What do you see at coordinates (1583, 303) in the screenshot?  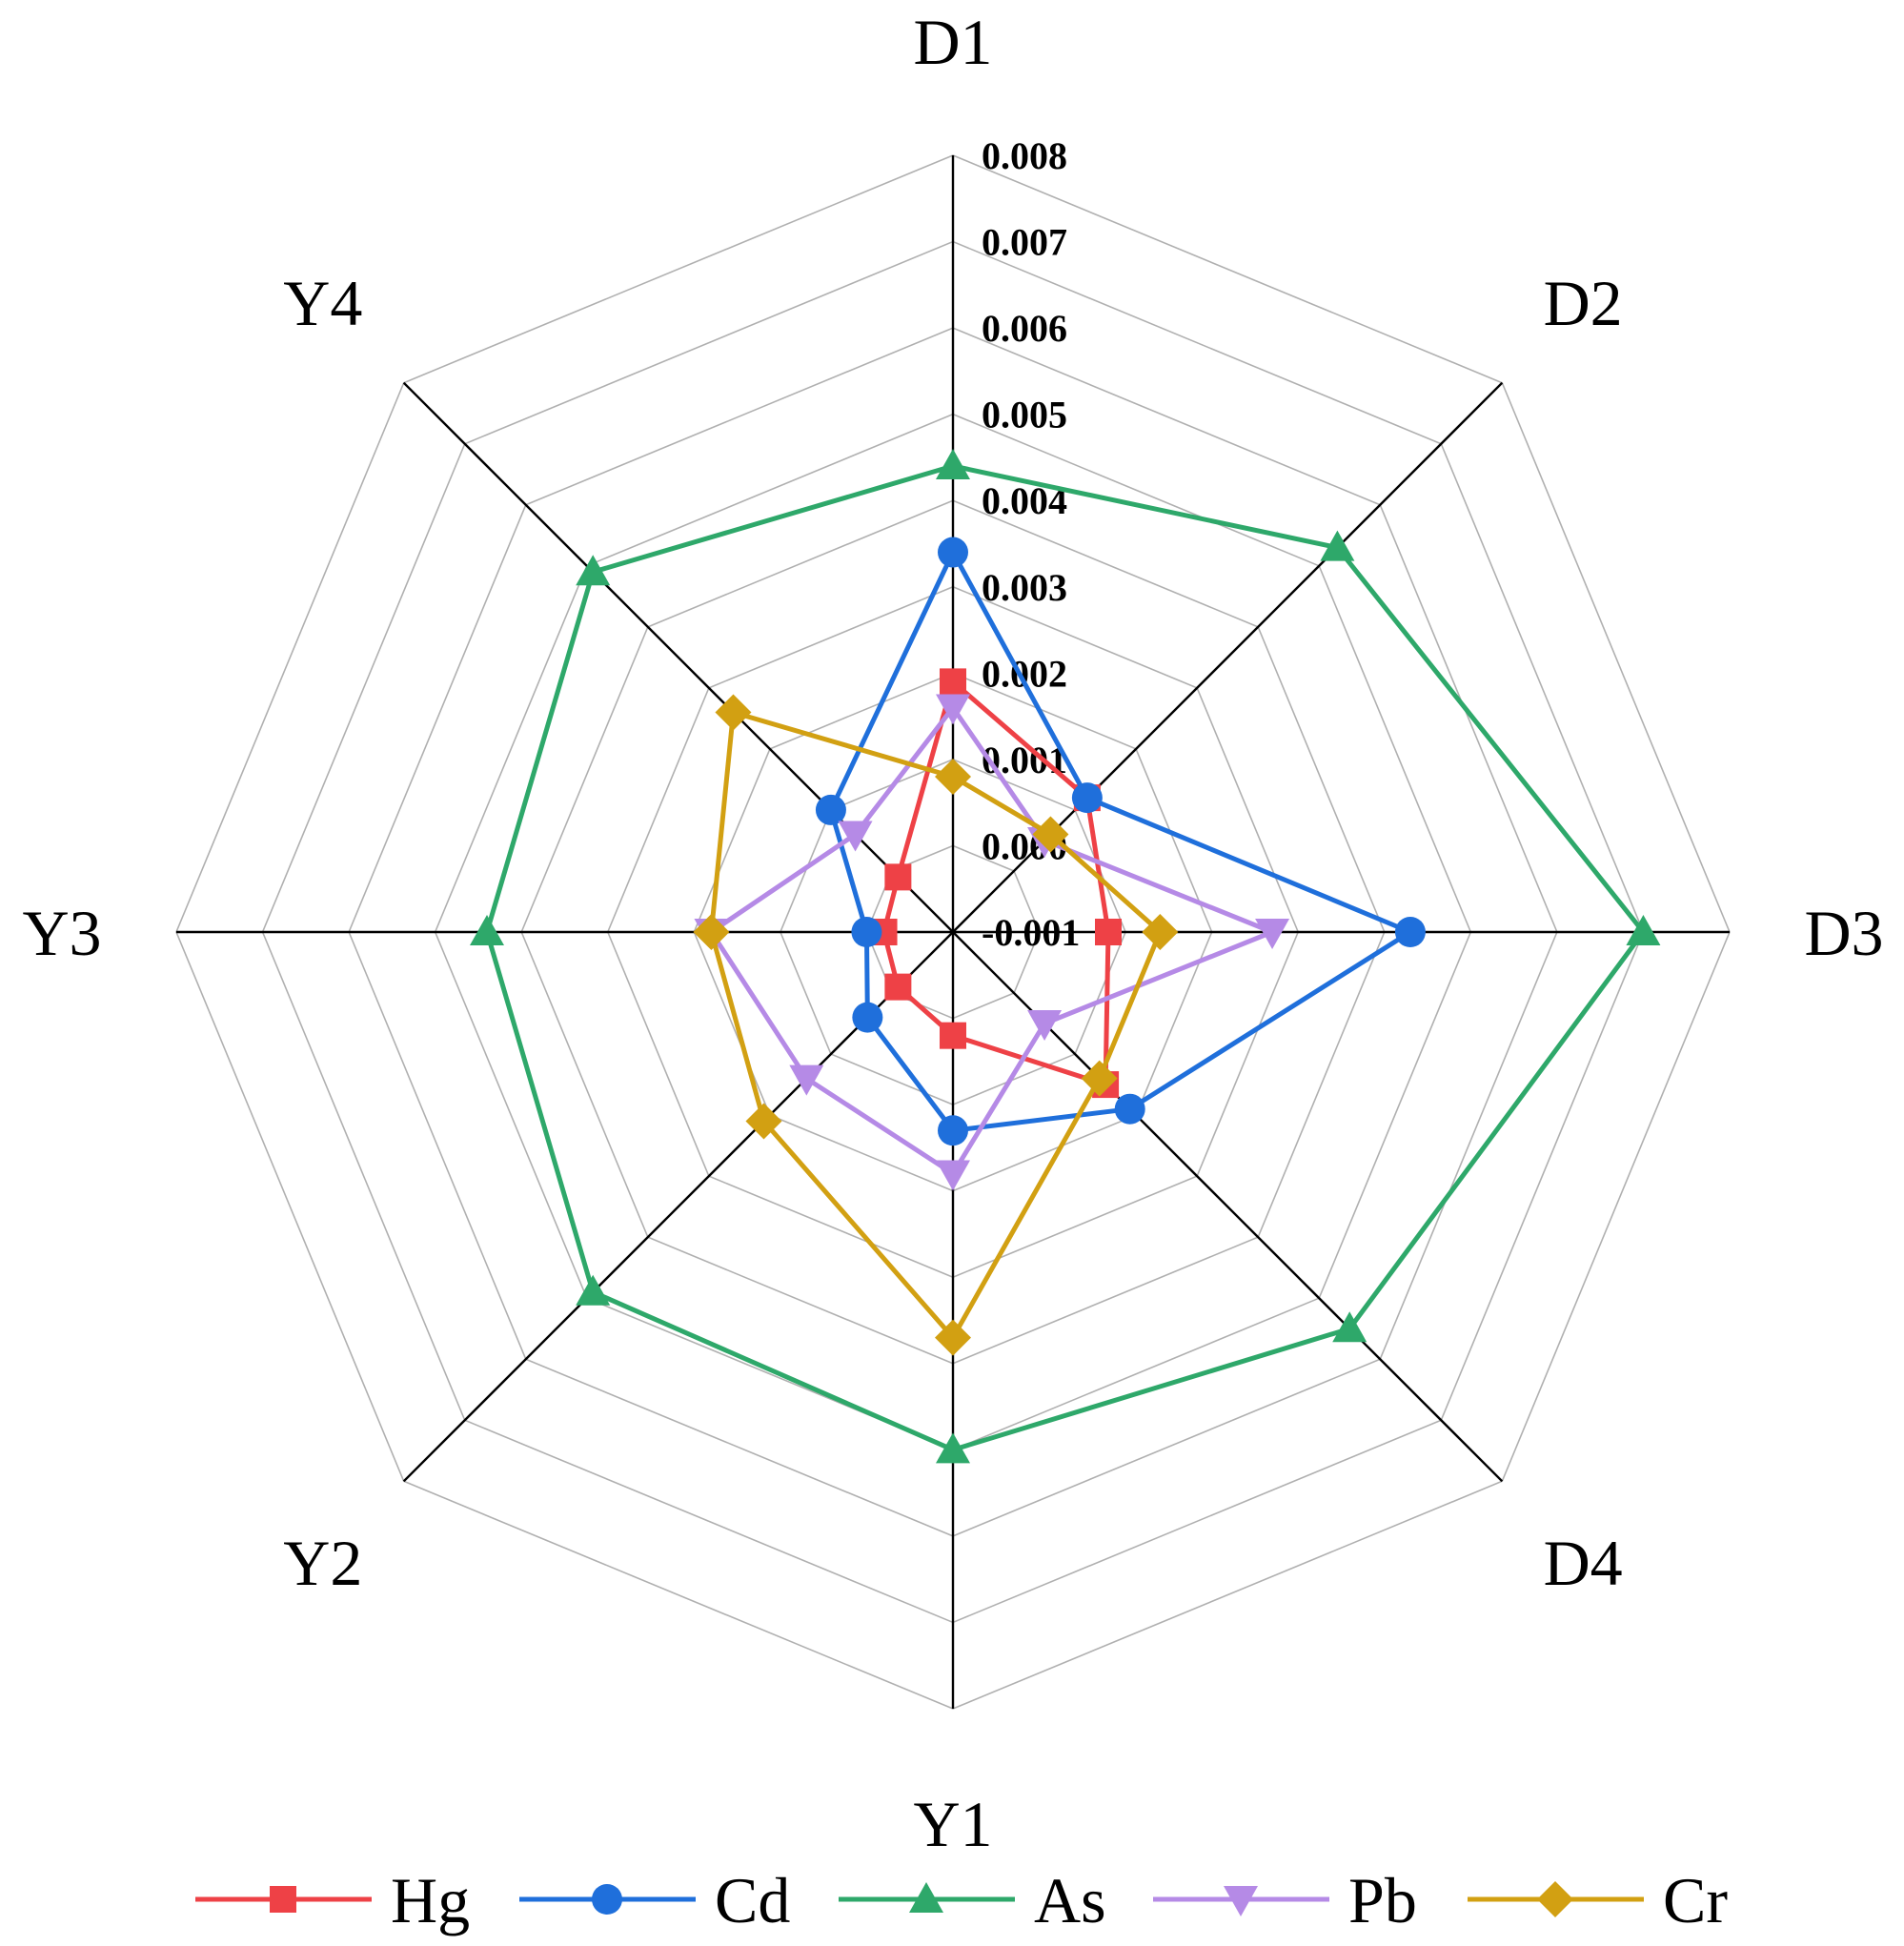 I see `axis-label-d2: D2` at bounding box center [1583, 303].